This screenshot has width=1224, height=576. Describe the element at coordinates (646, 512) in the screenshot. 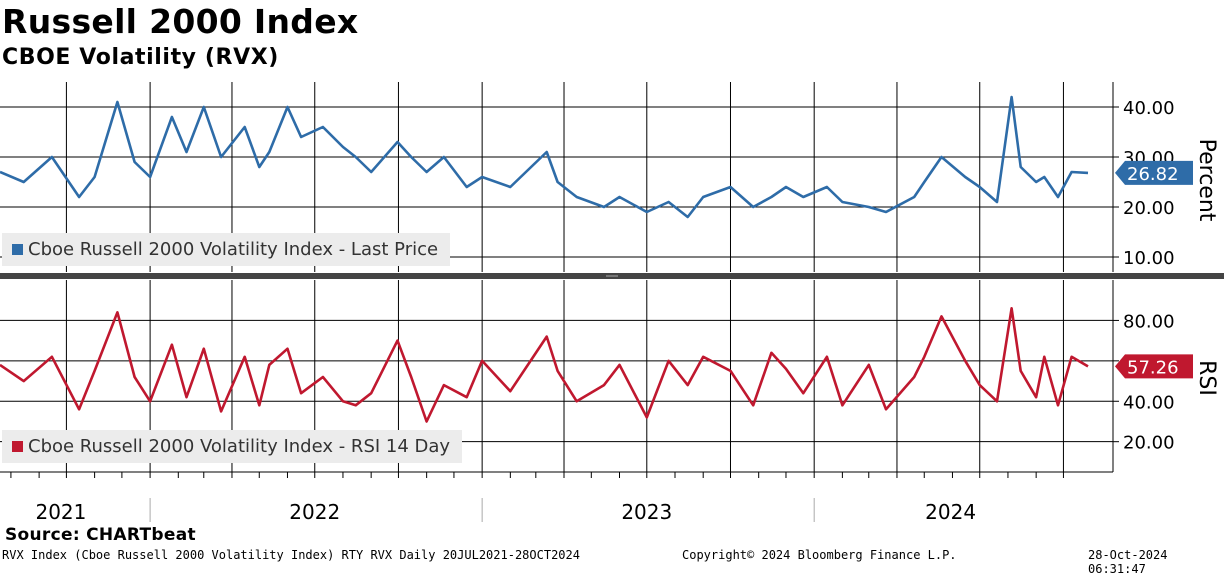

I see `year-label-2023: 2023` at that location.